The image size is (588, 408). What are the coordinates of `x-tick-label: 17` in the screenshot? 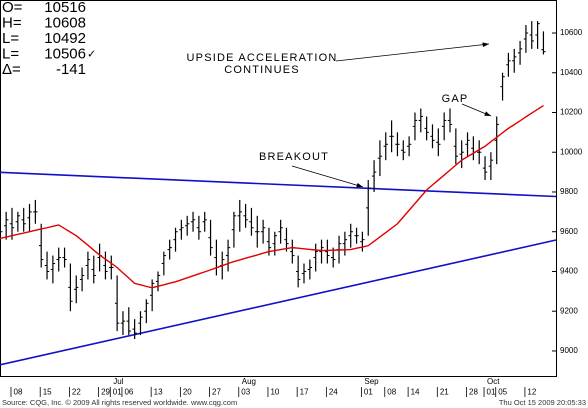 It's located at (304, 392).